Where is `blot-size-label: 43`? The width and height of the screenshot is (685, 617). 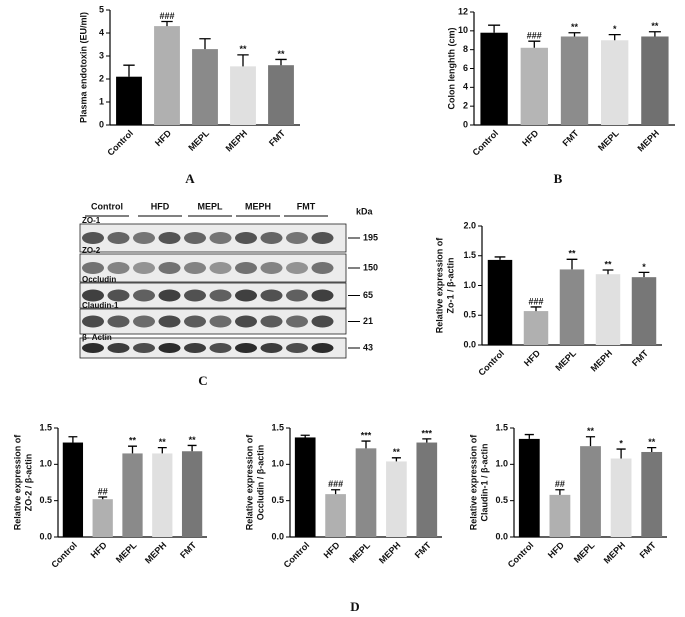
blot-size-label: 43 is located at coordinates (368, 347).